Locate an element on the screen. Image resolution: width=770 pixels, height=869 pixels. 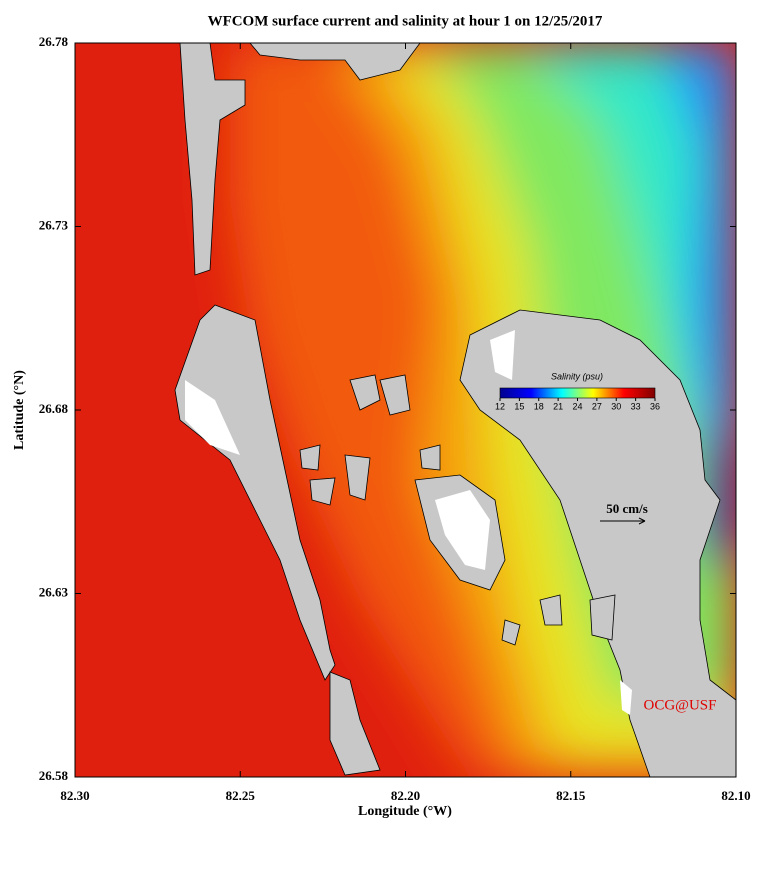
colorbar-tick-label: 30 is located at coordinates (616, 406).